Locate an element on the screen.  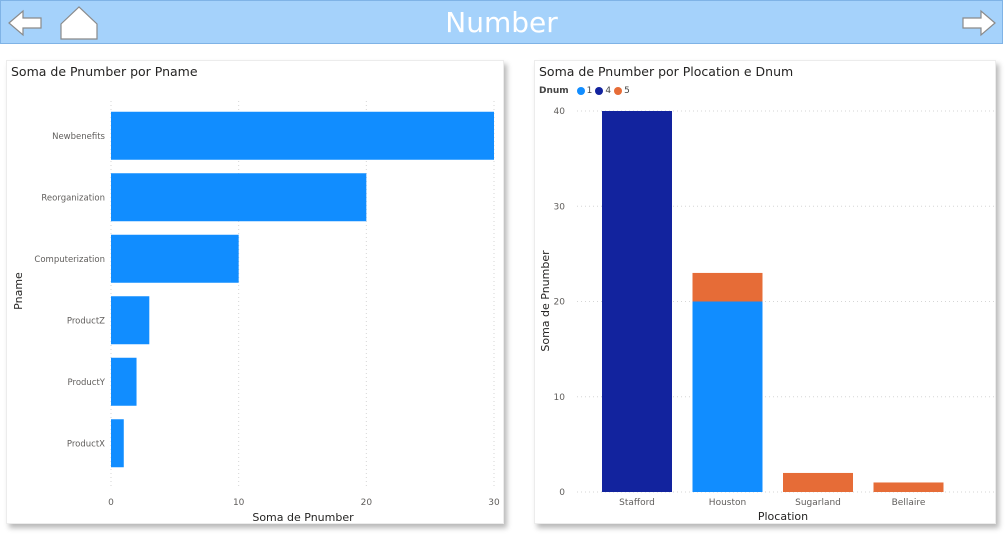
chart-title: Soma de Pnumber por Plocation e Dnum is located at coordinates (666, 71).